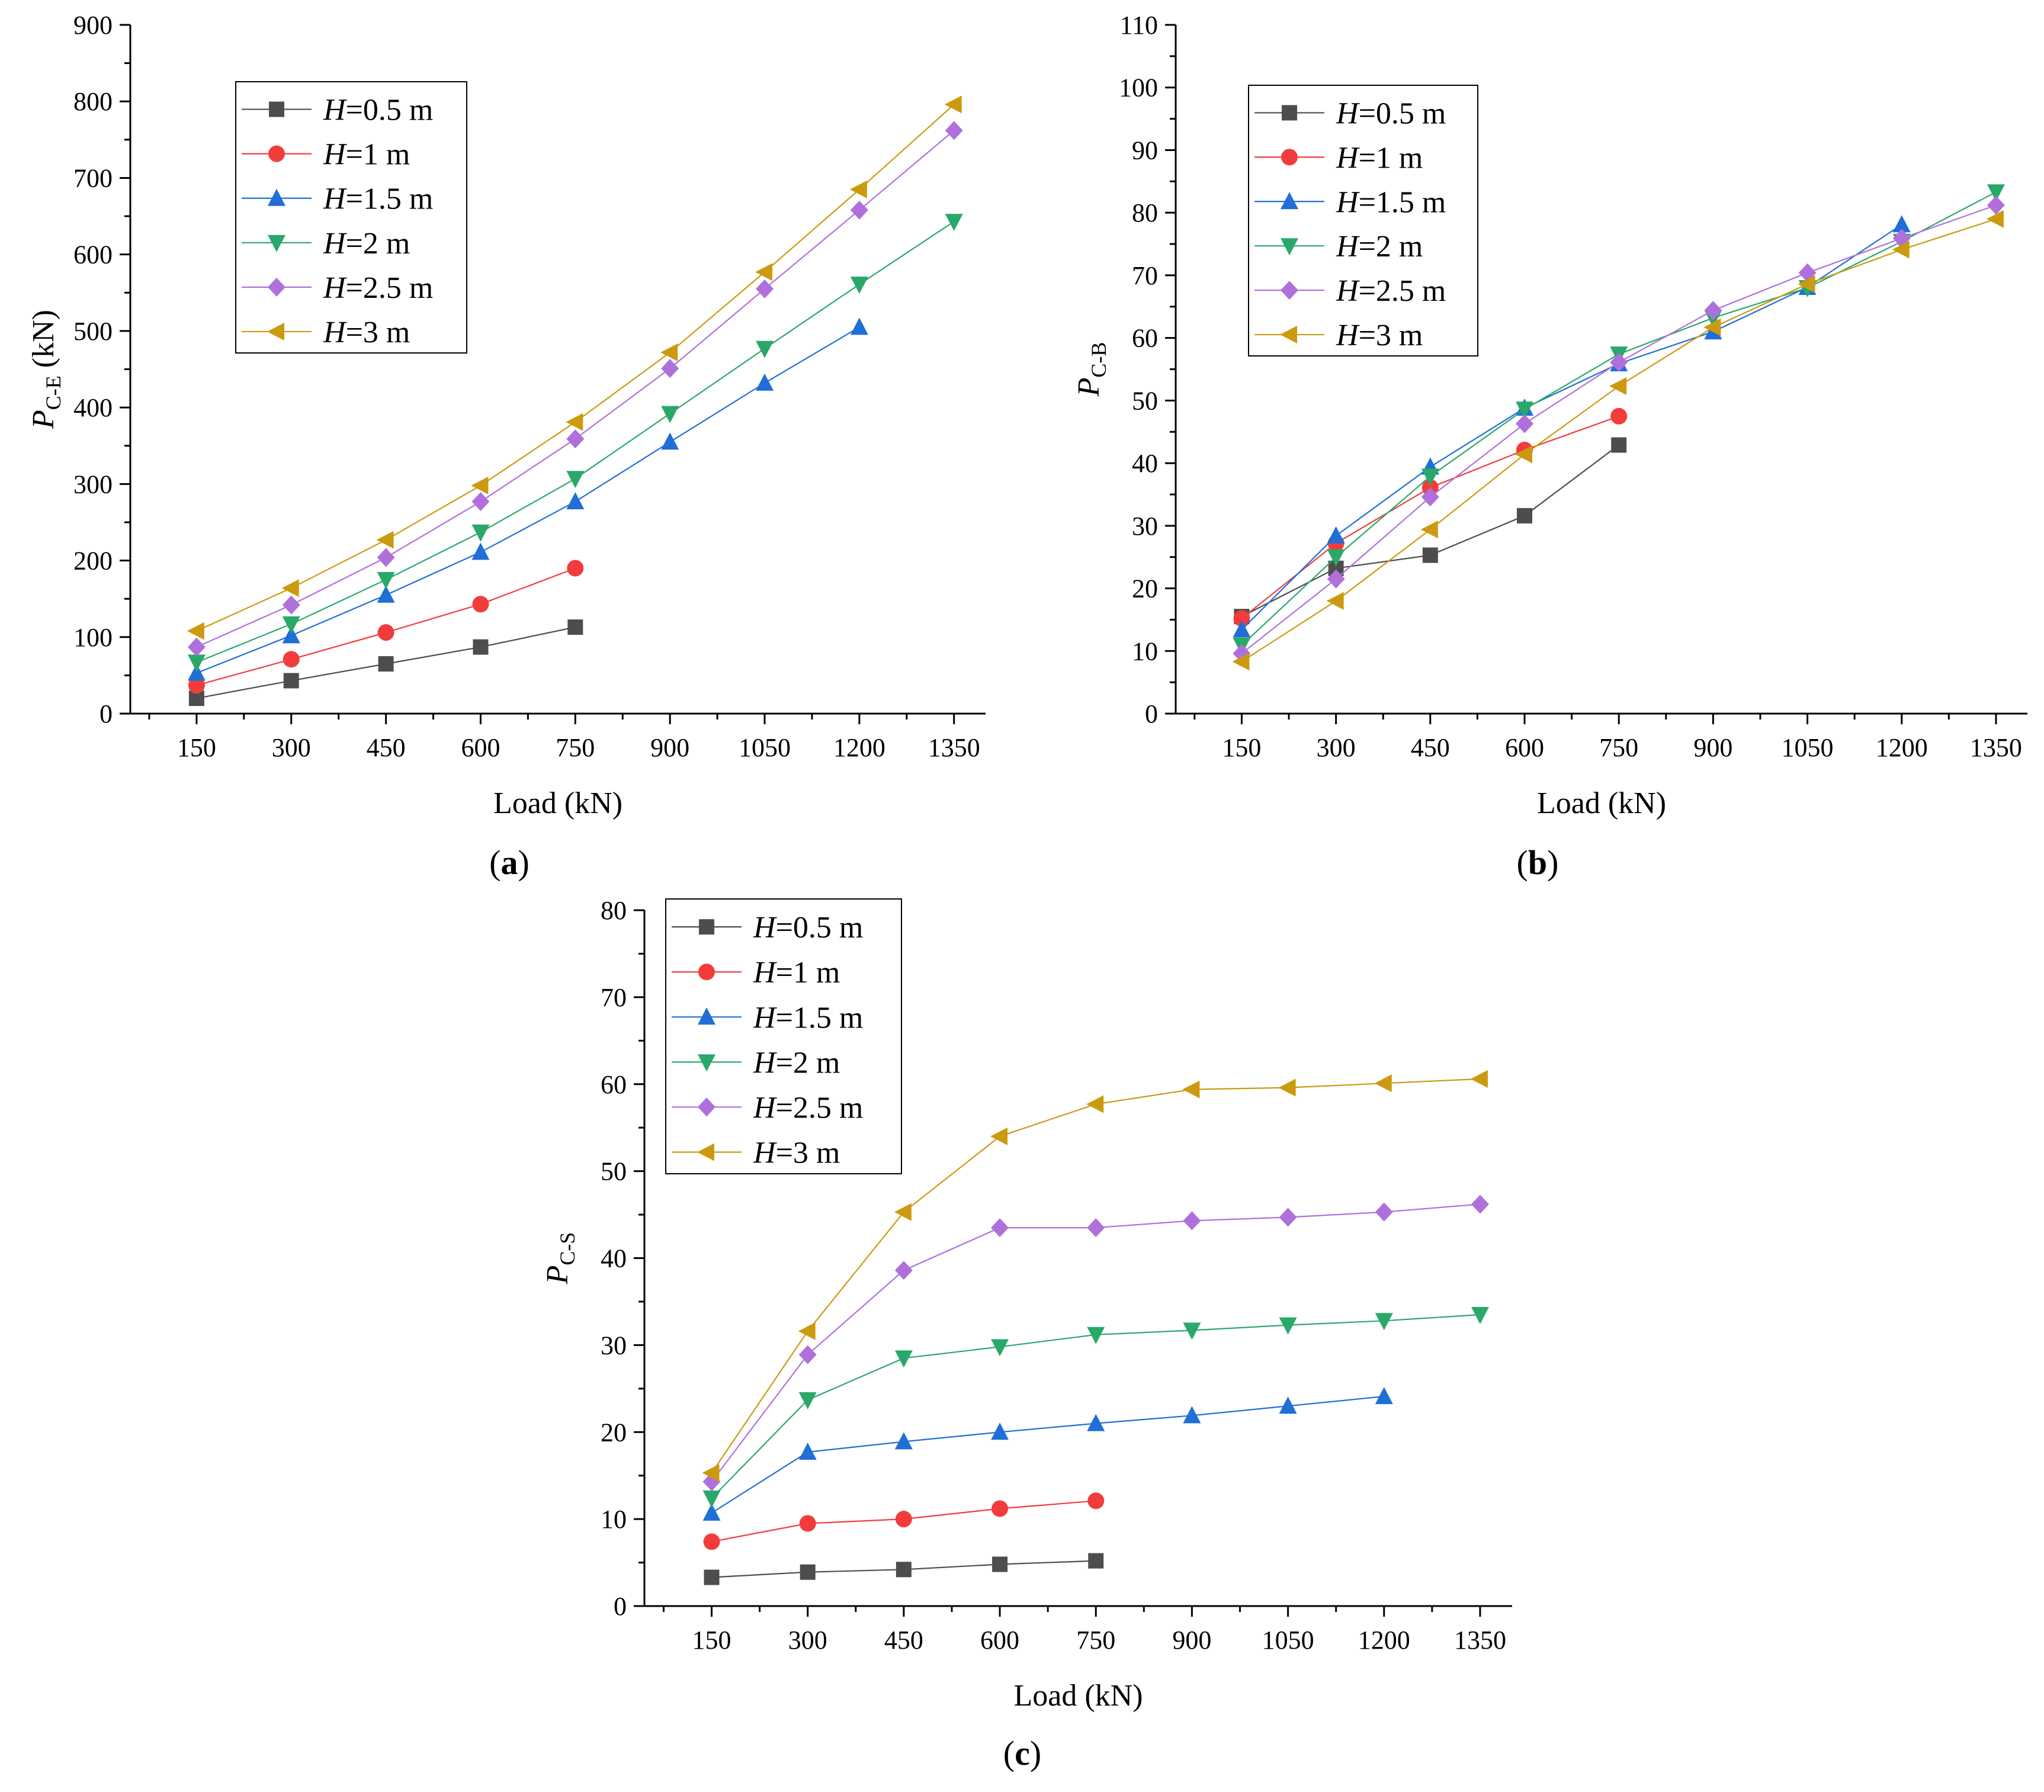 The image size is (2044, 1792). I want to click on y-axis-title: PC-B, so click(1091, 369).